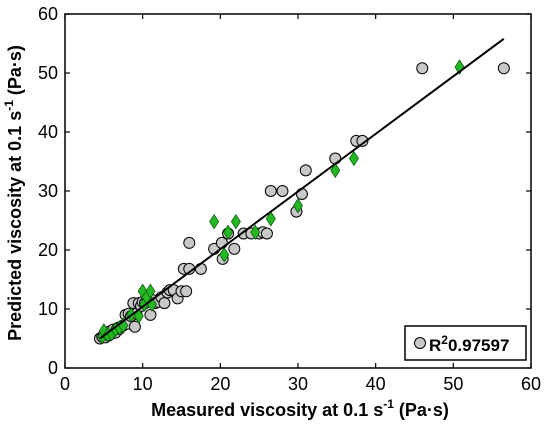 The width and height of the screenshot is (550, 426). I want to click on legend-label: R20.97597, so click(469, 344).